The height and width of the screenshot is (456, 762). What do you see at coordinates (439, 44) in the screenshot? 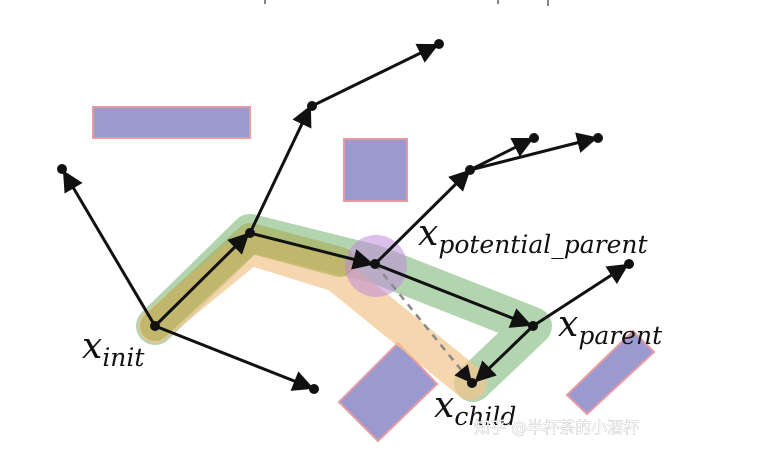
I see `node-leaf-top` at bounding box center [439, 44].